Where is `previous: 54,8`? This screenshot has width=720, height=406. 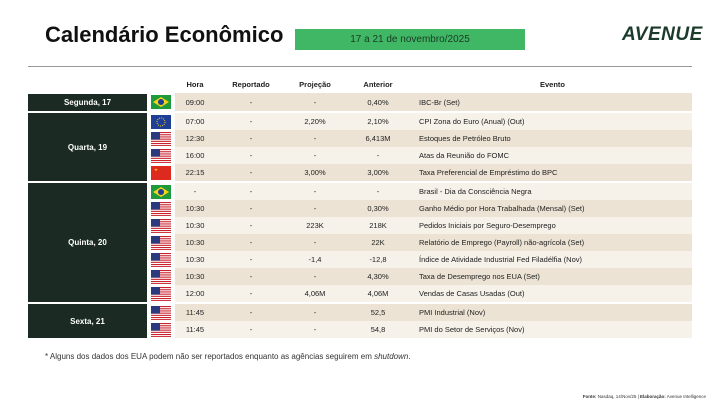 previous: 54,8 is located at coordinates (378, 329).